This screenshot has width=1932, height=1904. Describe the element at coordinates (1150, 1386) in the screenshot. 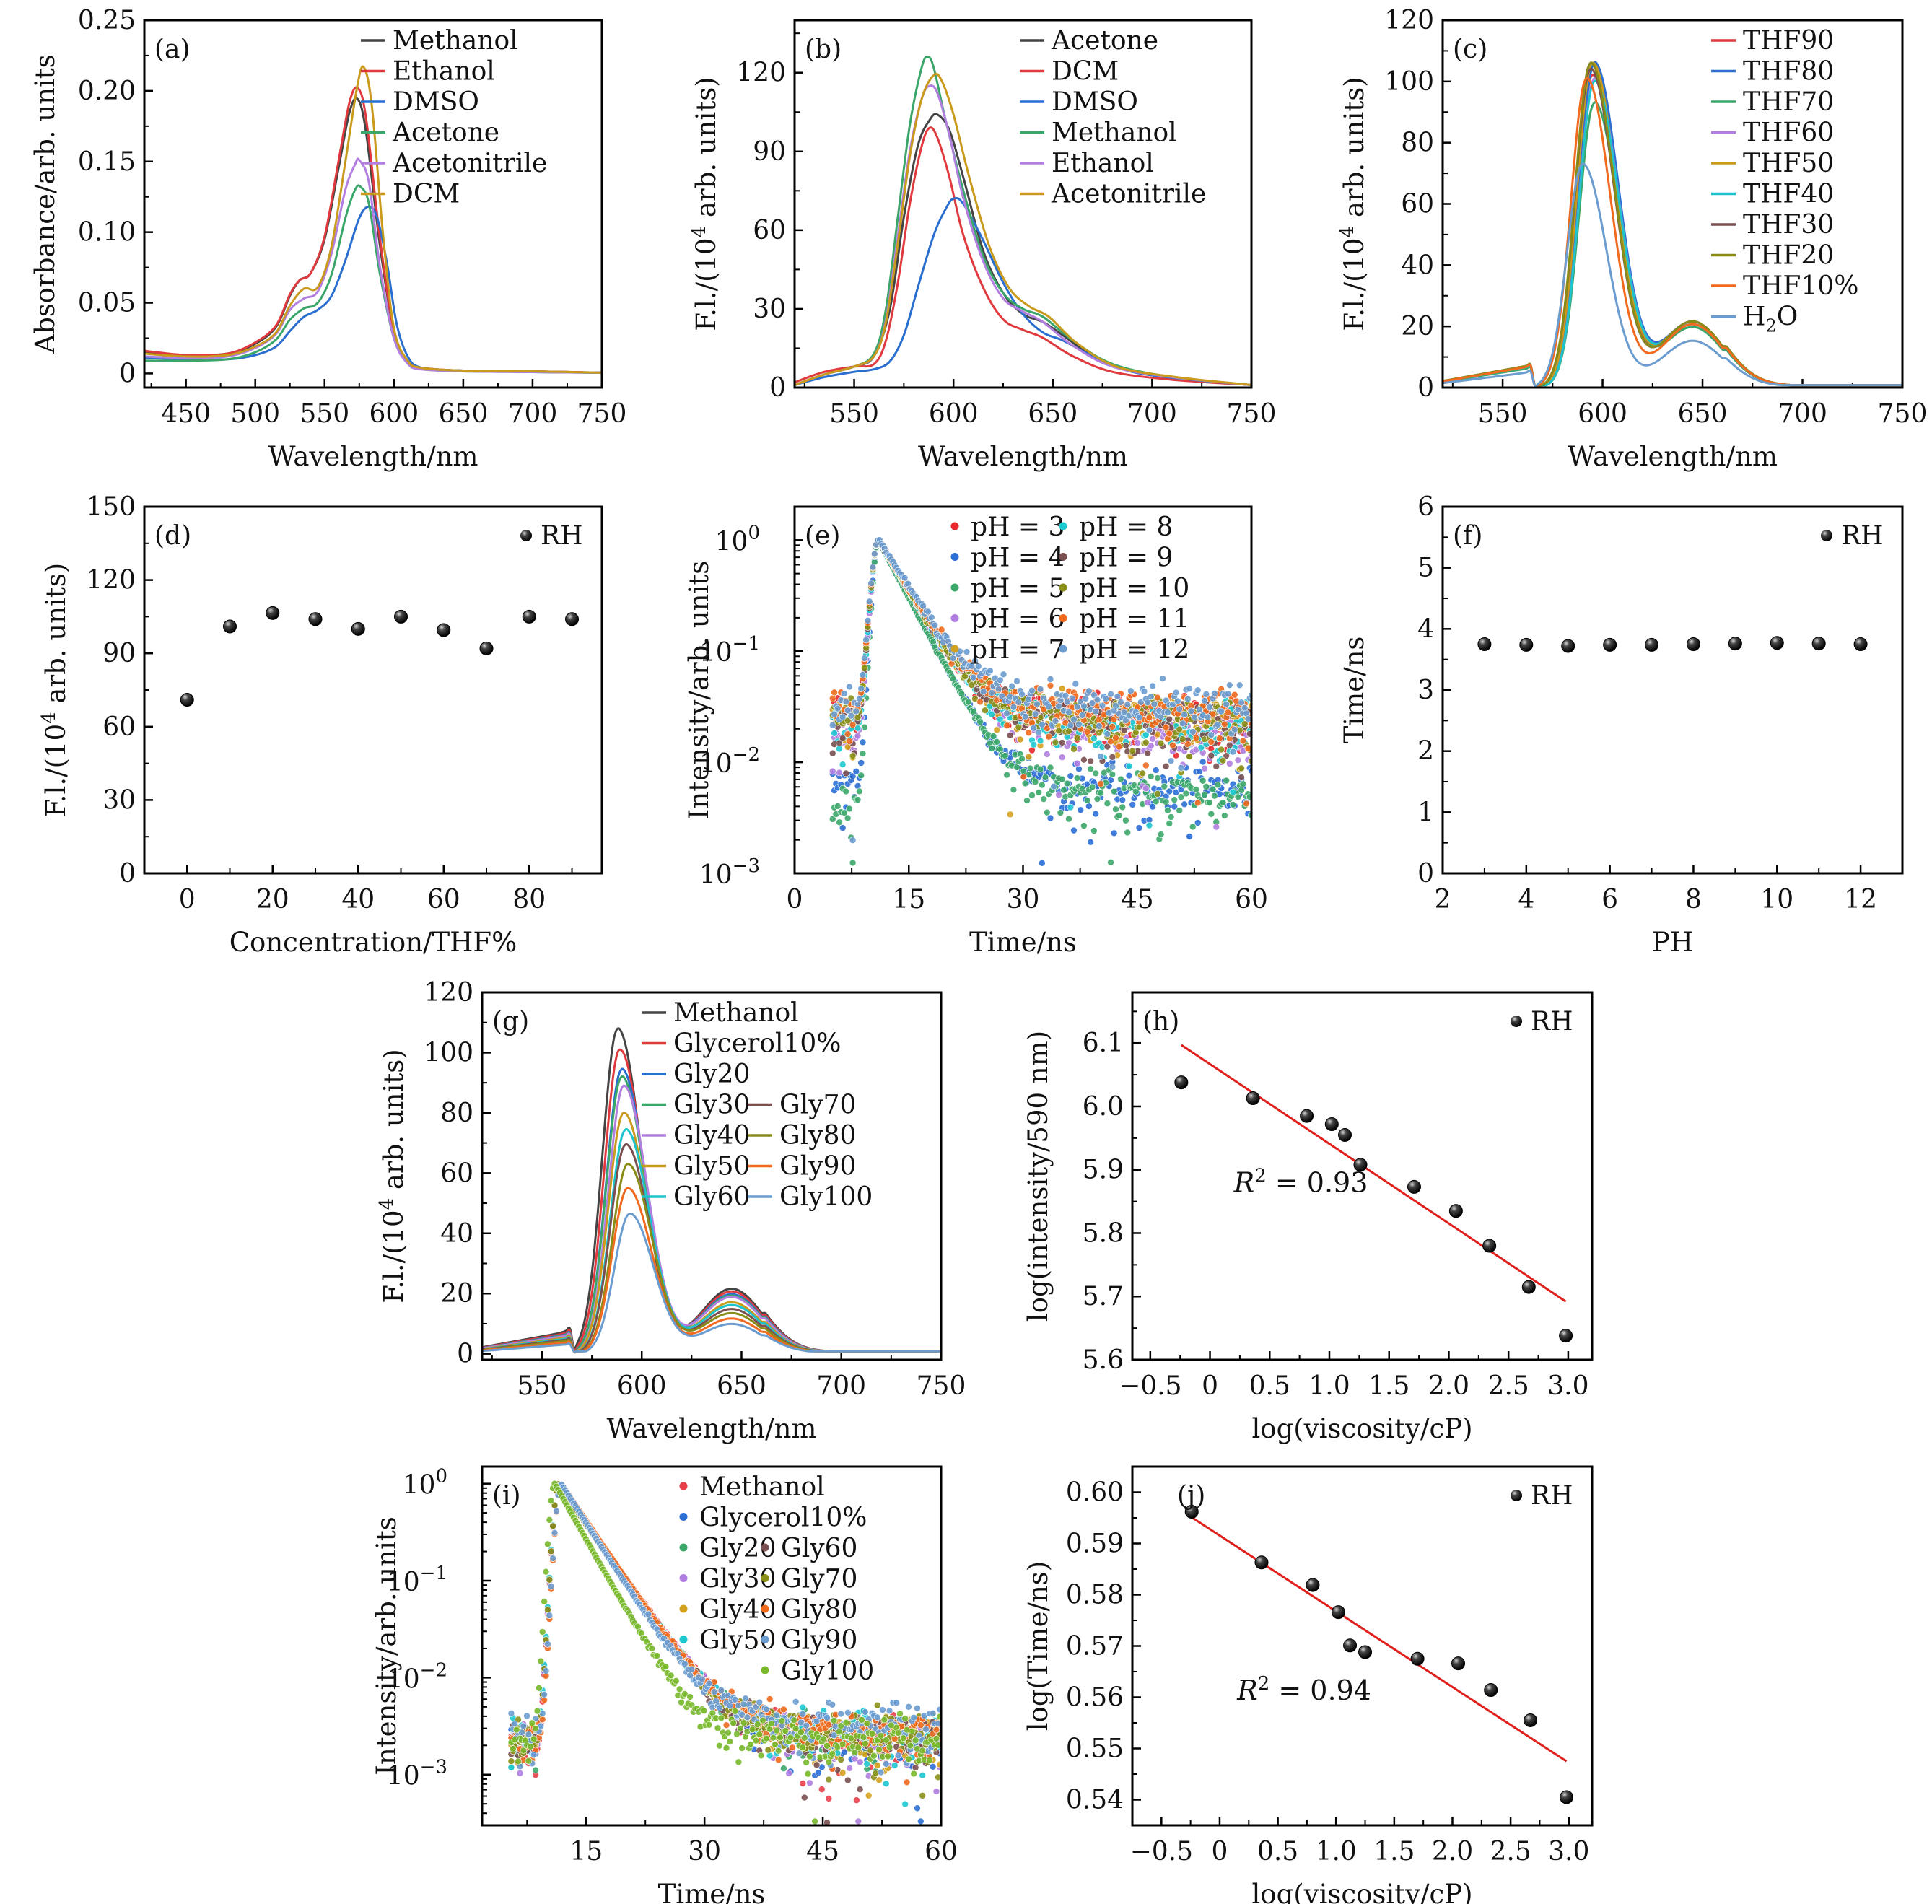

I see `x-tick-label: −0.5` at that location.